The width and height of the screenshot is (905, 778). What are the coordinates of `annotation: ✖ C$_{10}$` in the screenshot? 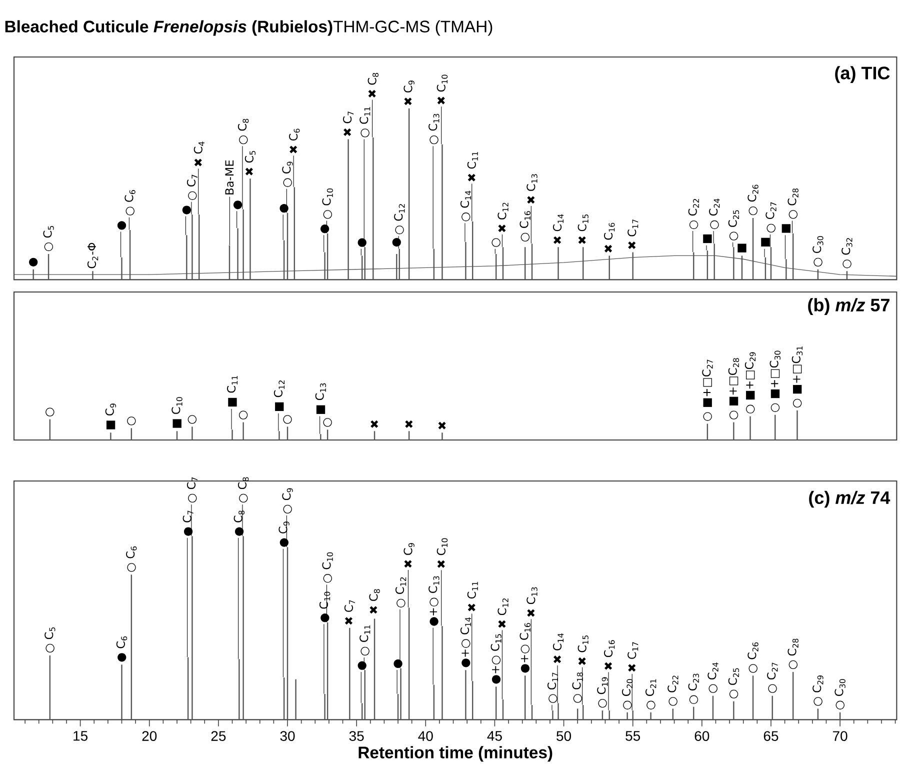 It's located at (442, 89).